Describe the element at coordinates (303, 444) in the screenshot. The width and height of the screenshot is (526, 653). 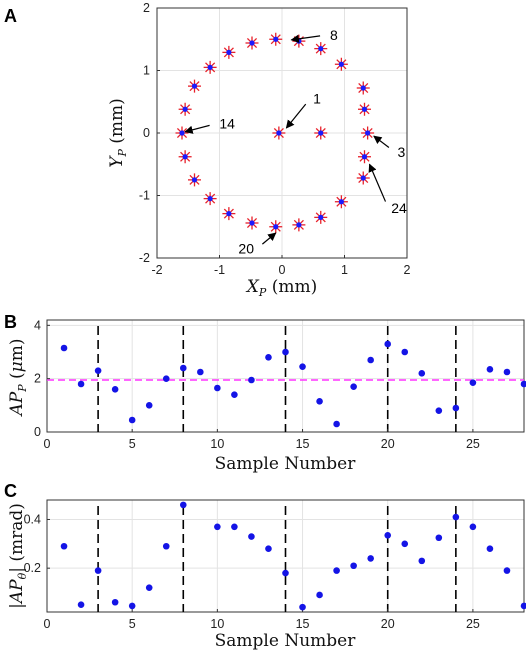
I see `x-tick-label: 15` at that location.